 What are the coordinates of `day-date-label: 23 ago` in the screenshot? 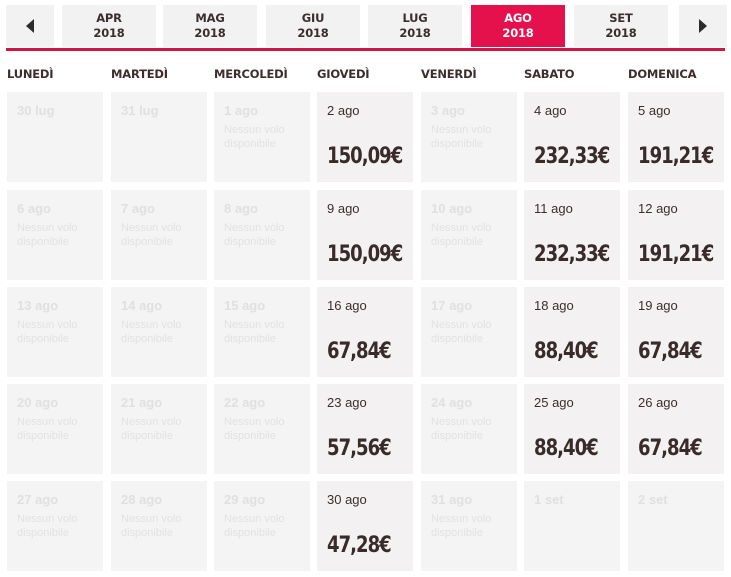 It's located at (347, 402).